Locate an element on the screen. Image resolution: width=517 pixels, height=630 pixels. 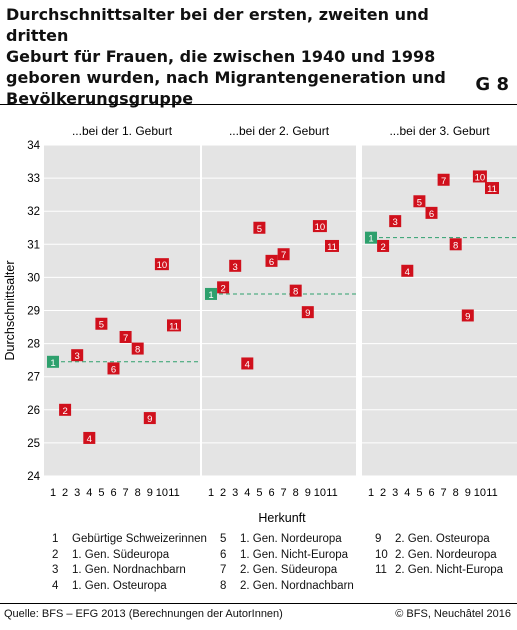
legend-label: Gebürtige Schweizerinnen is located at coordinates (139, 539).